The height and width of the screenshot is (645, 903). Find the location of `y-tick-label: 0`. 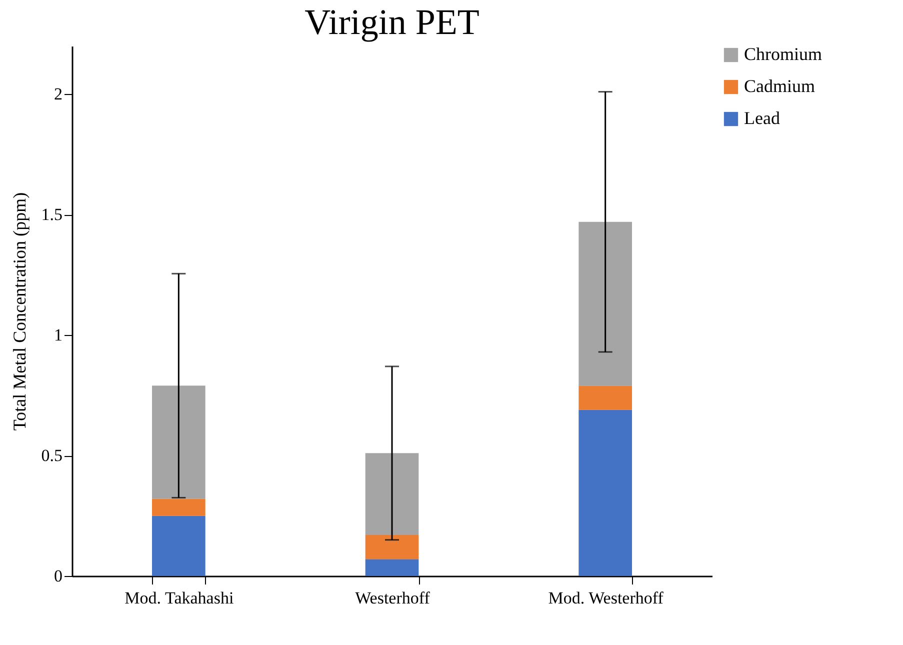

y-tick-label: 0 is located at coordinates (58, 576).